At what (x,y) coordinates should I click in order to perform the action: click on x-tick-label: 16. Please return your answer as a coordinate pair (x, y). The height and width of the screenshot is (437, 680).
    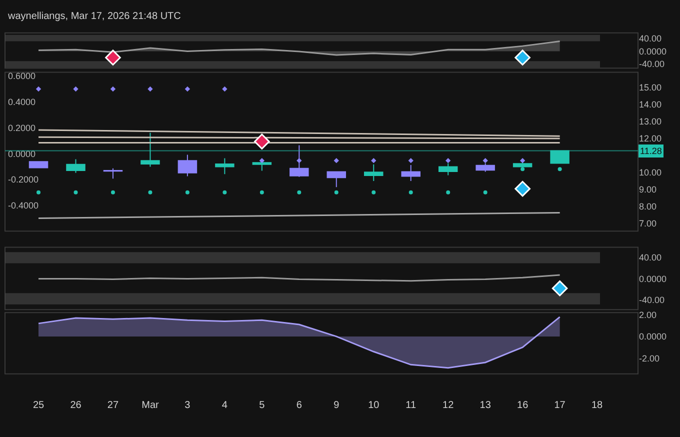
    Looking at the image, I should click on (523, 405).